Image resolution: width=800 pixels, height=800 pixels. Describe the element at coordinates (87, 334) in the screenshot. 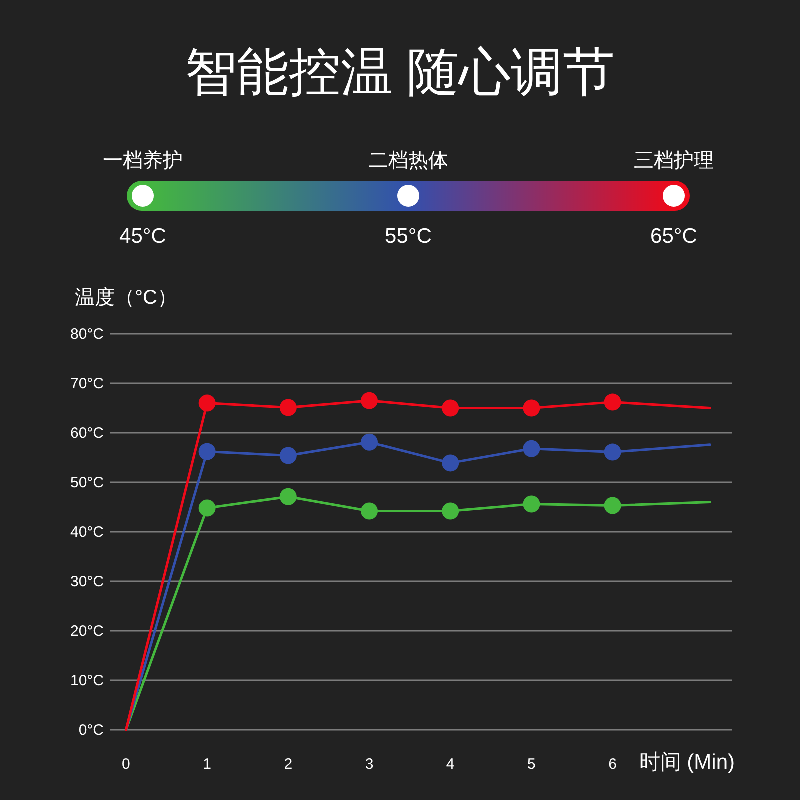

I see `ytick: 80°C` at that location.